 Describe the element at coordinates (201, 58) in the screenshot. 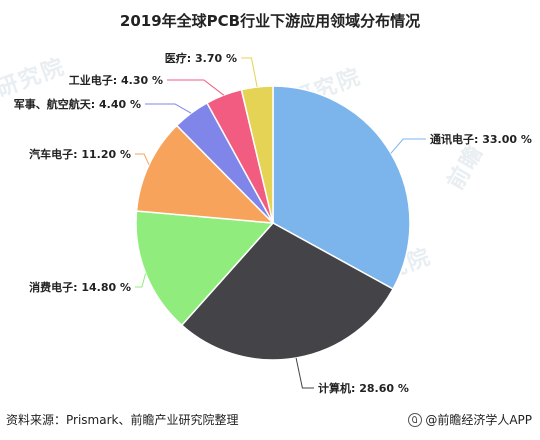

I see `slice-label-6: 医疗: 3.70 %` at that location.